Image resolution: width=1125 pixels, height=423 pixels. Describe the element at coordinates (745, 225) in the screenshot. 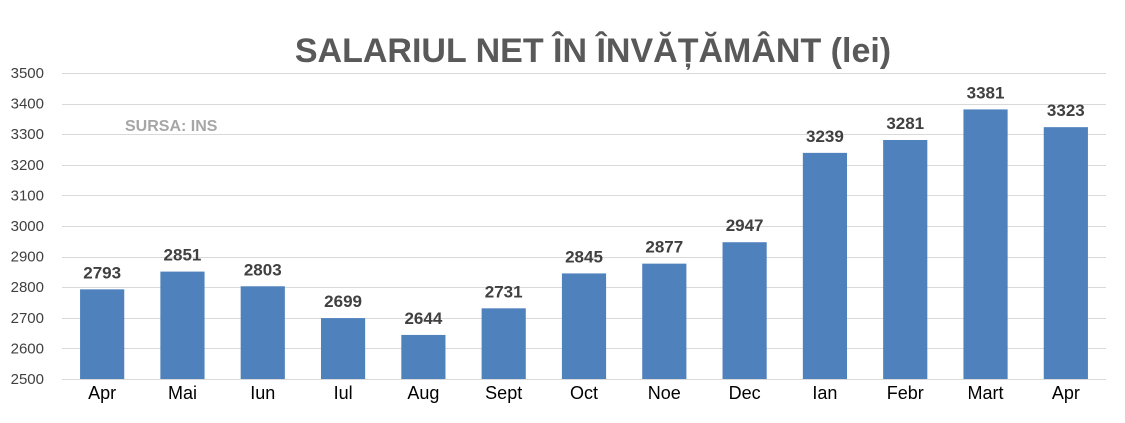

I see `data-label: 2947` at that location.